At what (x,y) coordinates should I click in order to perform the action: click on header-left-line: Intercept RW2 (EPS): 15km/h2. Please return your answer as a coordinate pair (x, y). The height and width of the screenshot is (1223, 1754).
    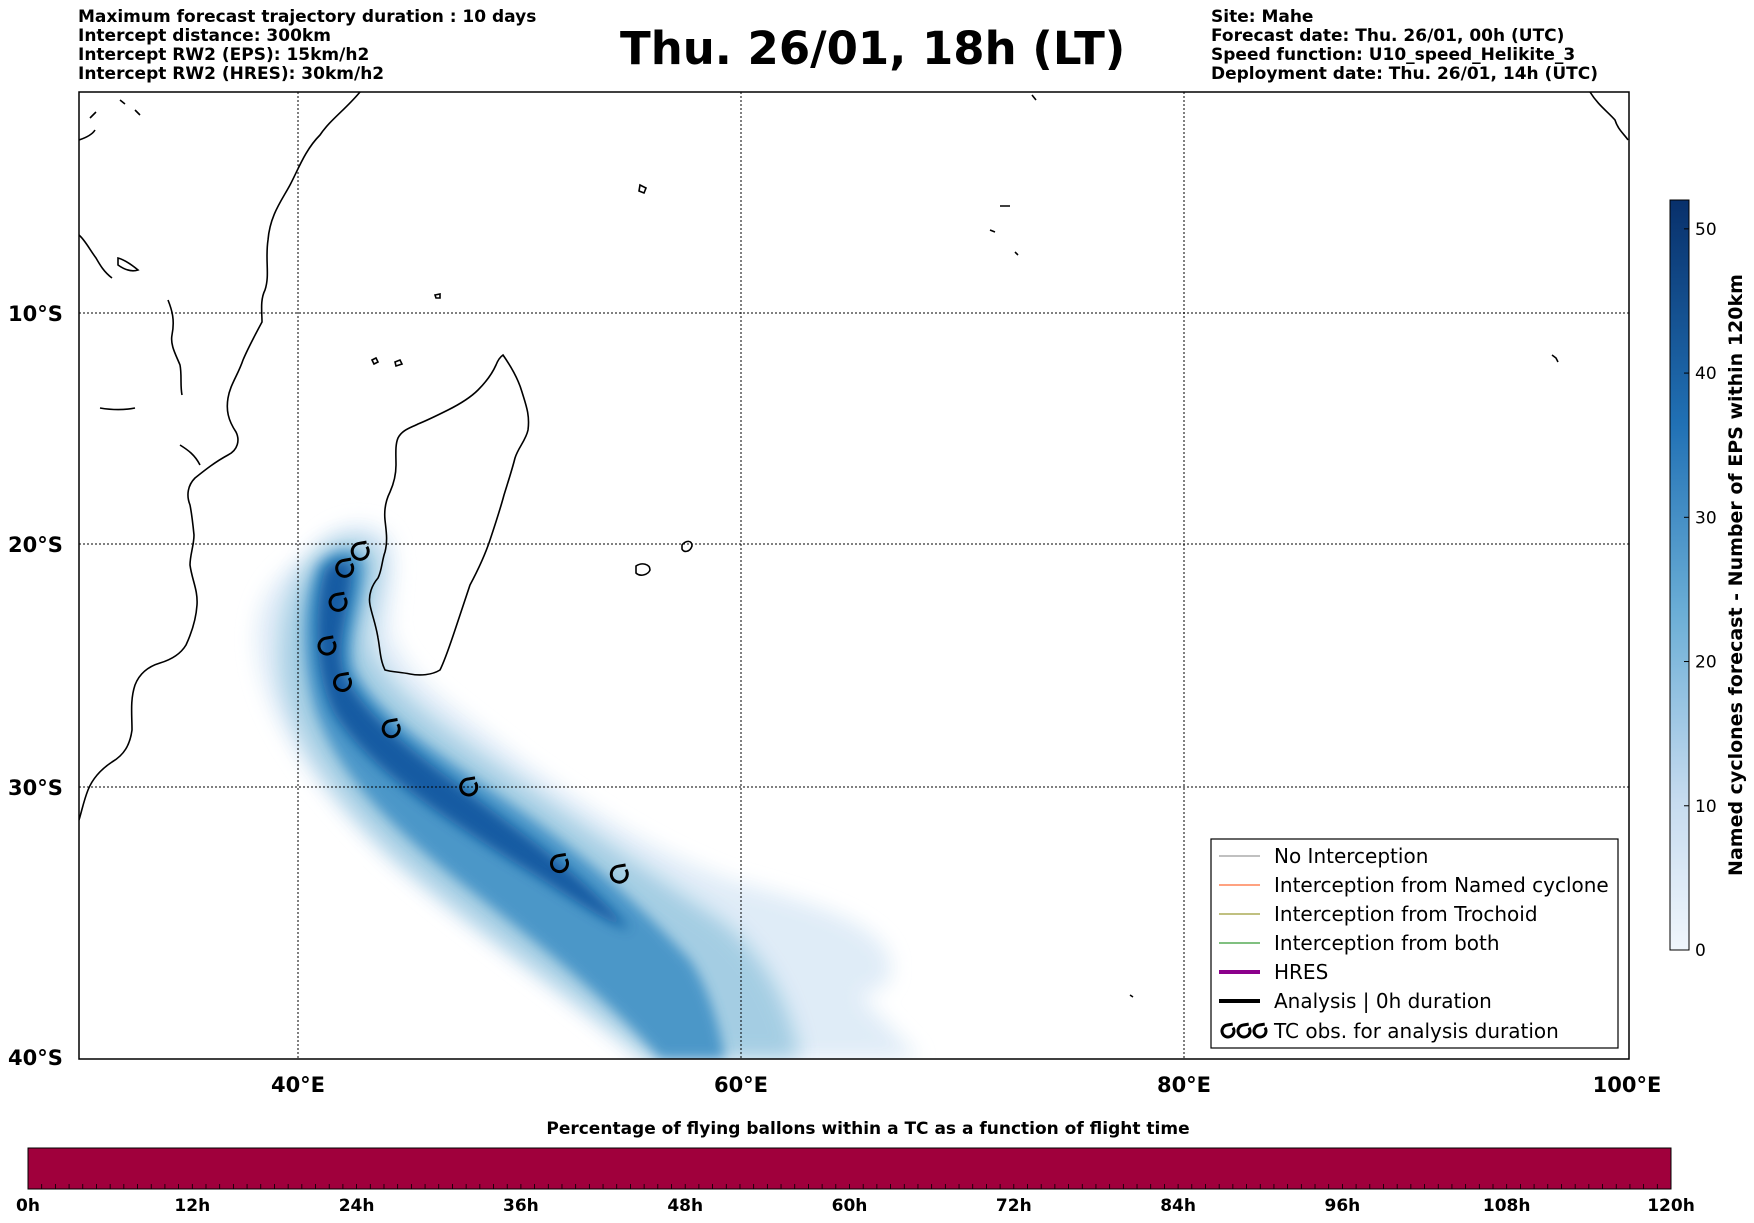
    Looking at the image, I should click on (224, 55).